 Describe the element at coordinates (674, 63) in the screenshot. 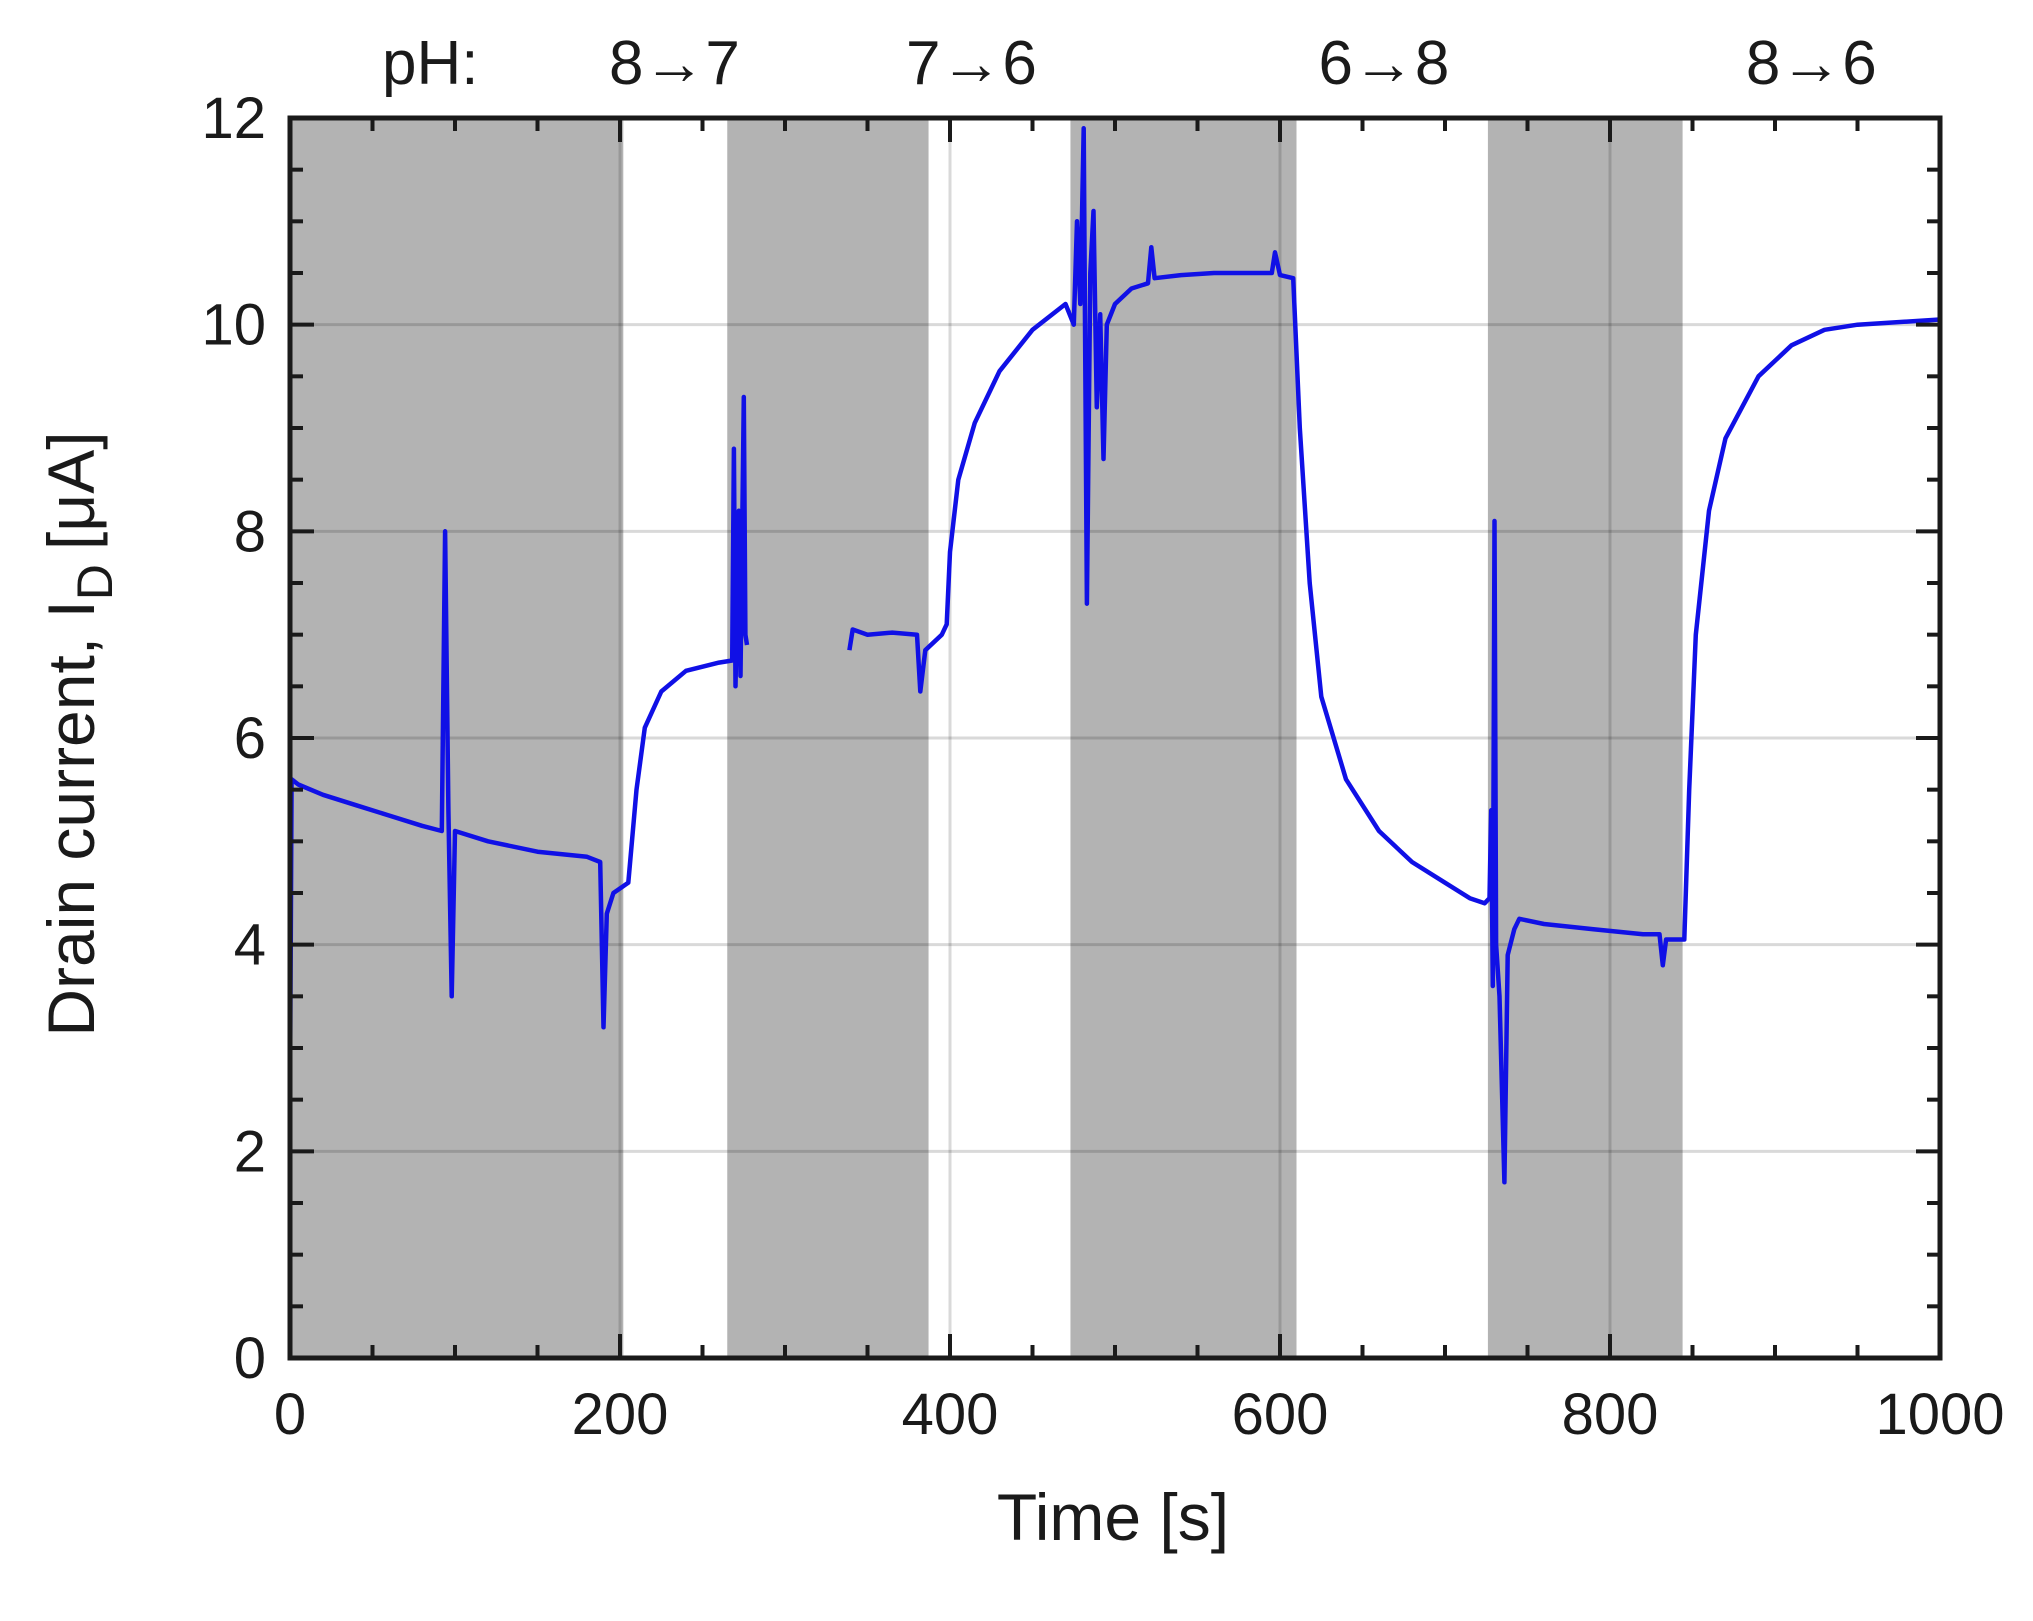

I see `ph-transition-label: 8→7` at that location.